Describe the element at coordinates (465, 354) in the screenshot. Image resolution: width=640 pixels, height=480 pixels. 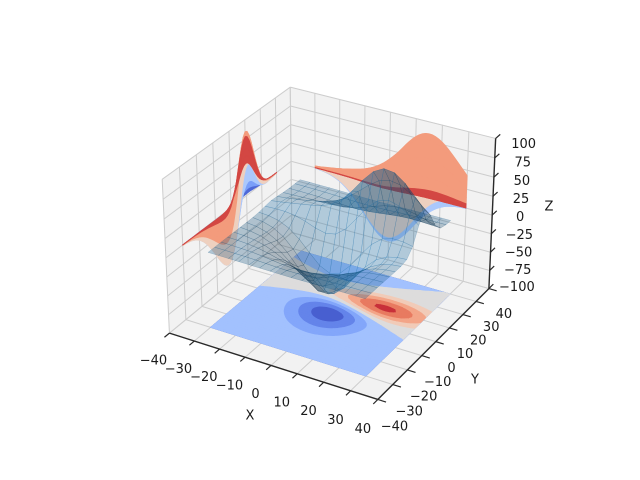
I see `y-tick-label: 10` at that location.